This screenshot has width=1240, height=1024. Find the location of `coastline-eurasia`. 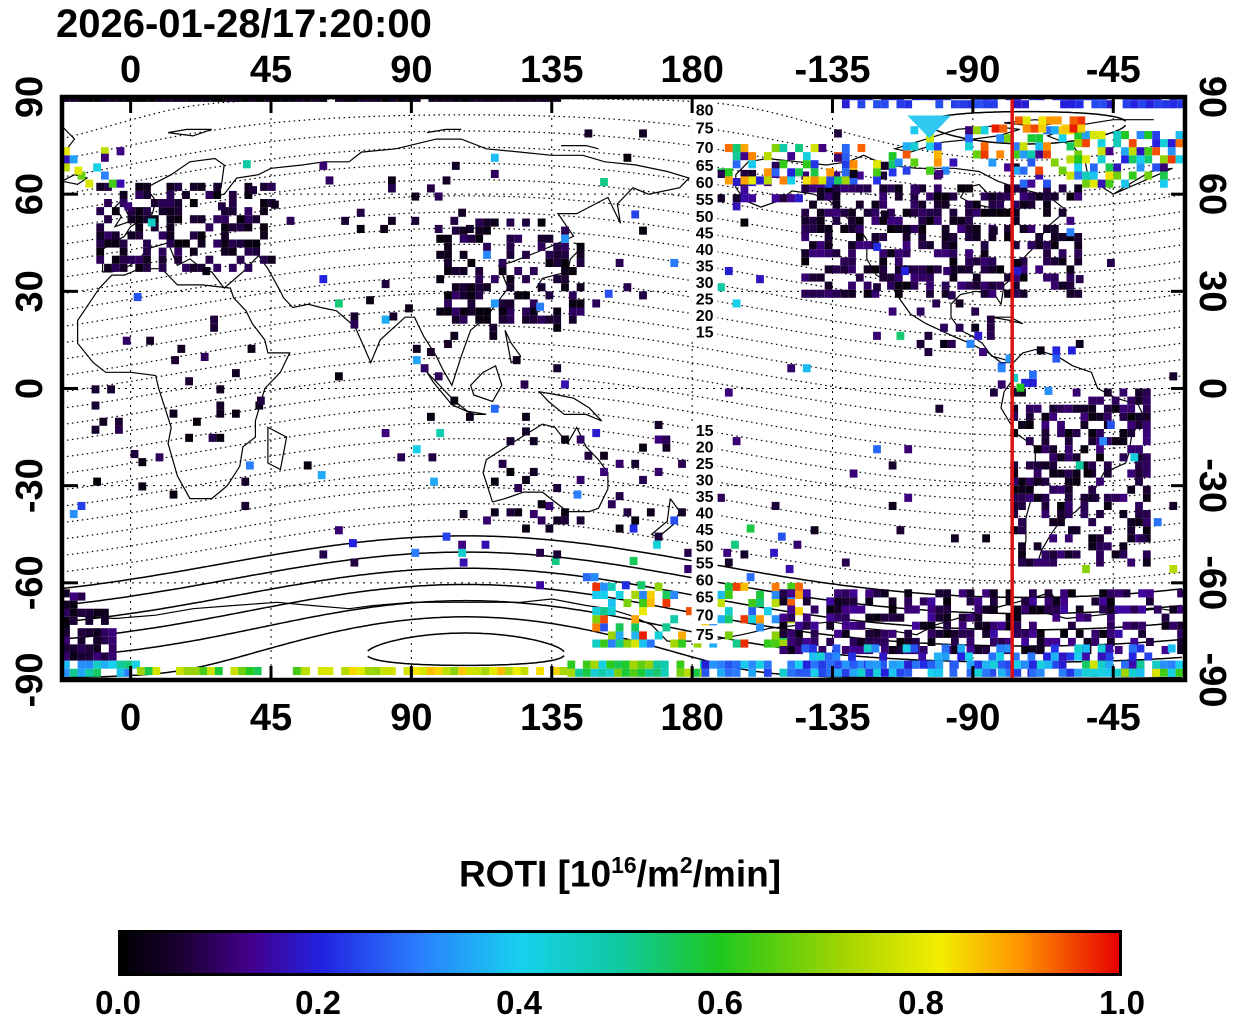

coastline-eurasia is located at coordinates (396, 262).